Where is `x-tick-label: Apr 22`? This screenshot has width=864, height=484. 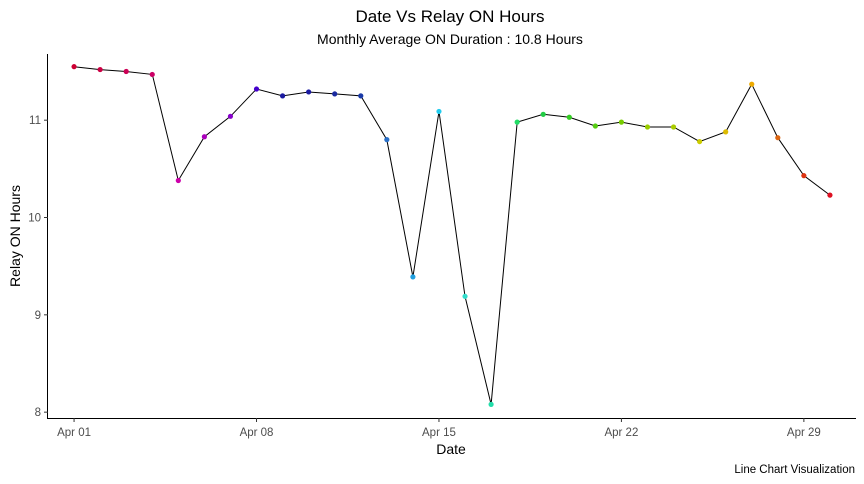
x-tick-label: Apr 22 is located at coordinates (621, 433).